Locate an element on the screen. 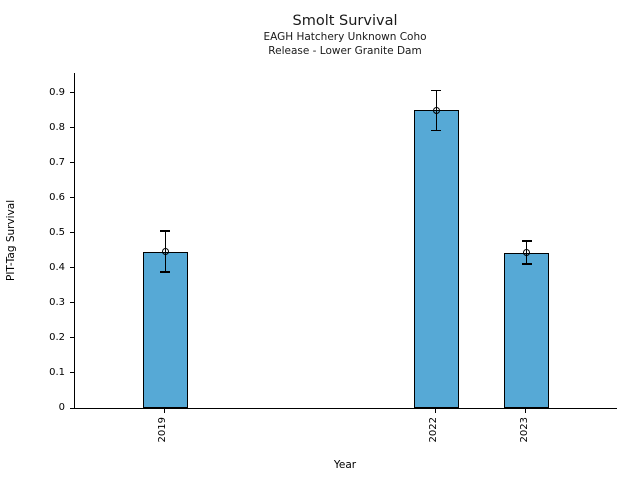 The image size is (640, 480). y-tick-label: 0.8 is located at coordinates (57, 127).